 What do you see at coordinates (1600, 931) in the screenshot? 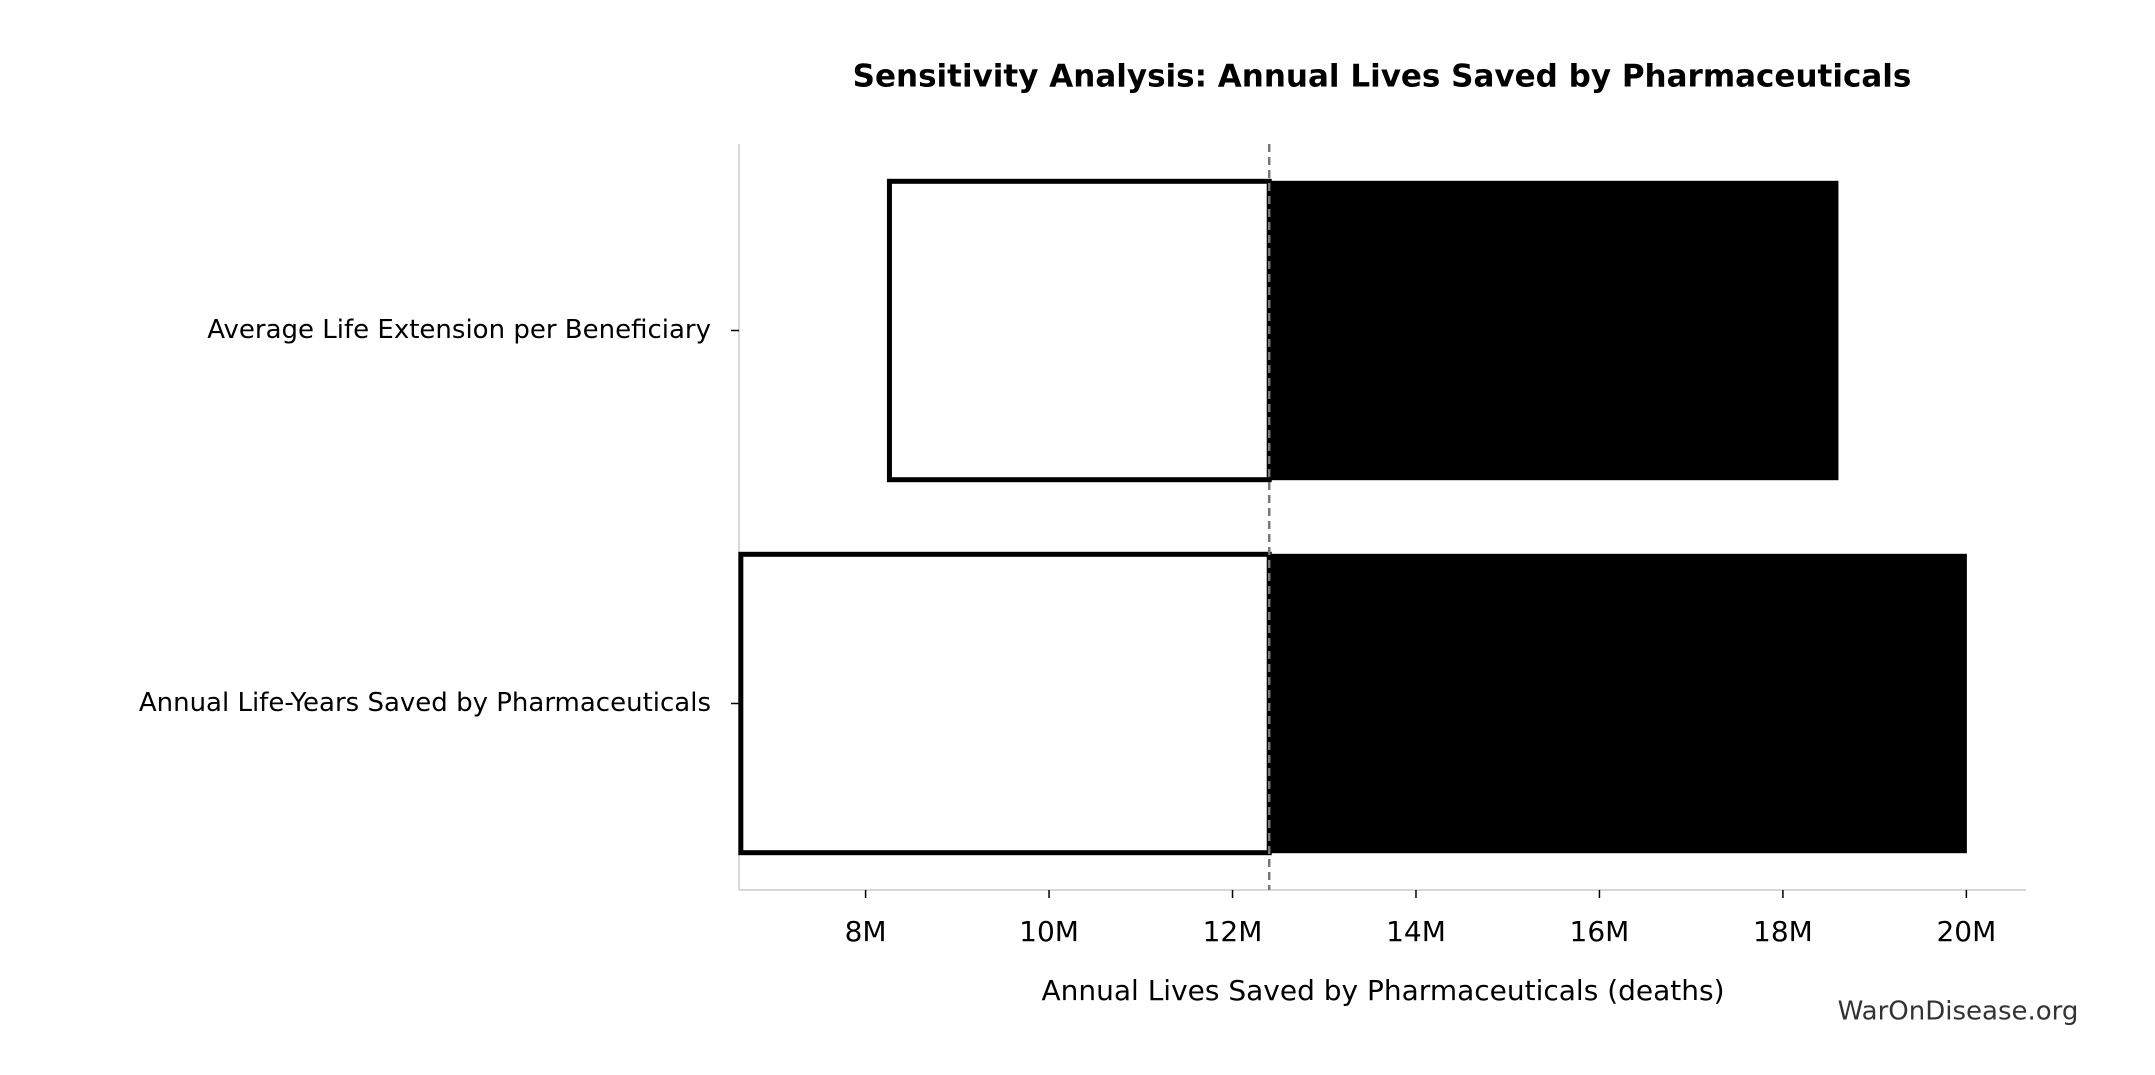
I see `x-tick-label: 16M` at bounding box center [1600, 931].